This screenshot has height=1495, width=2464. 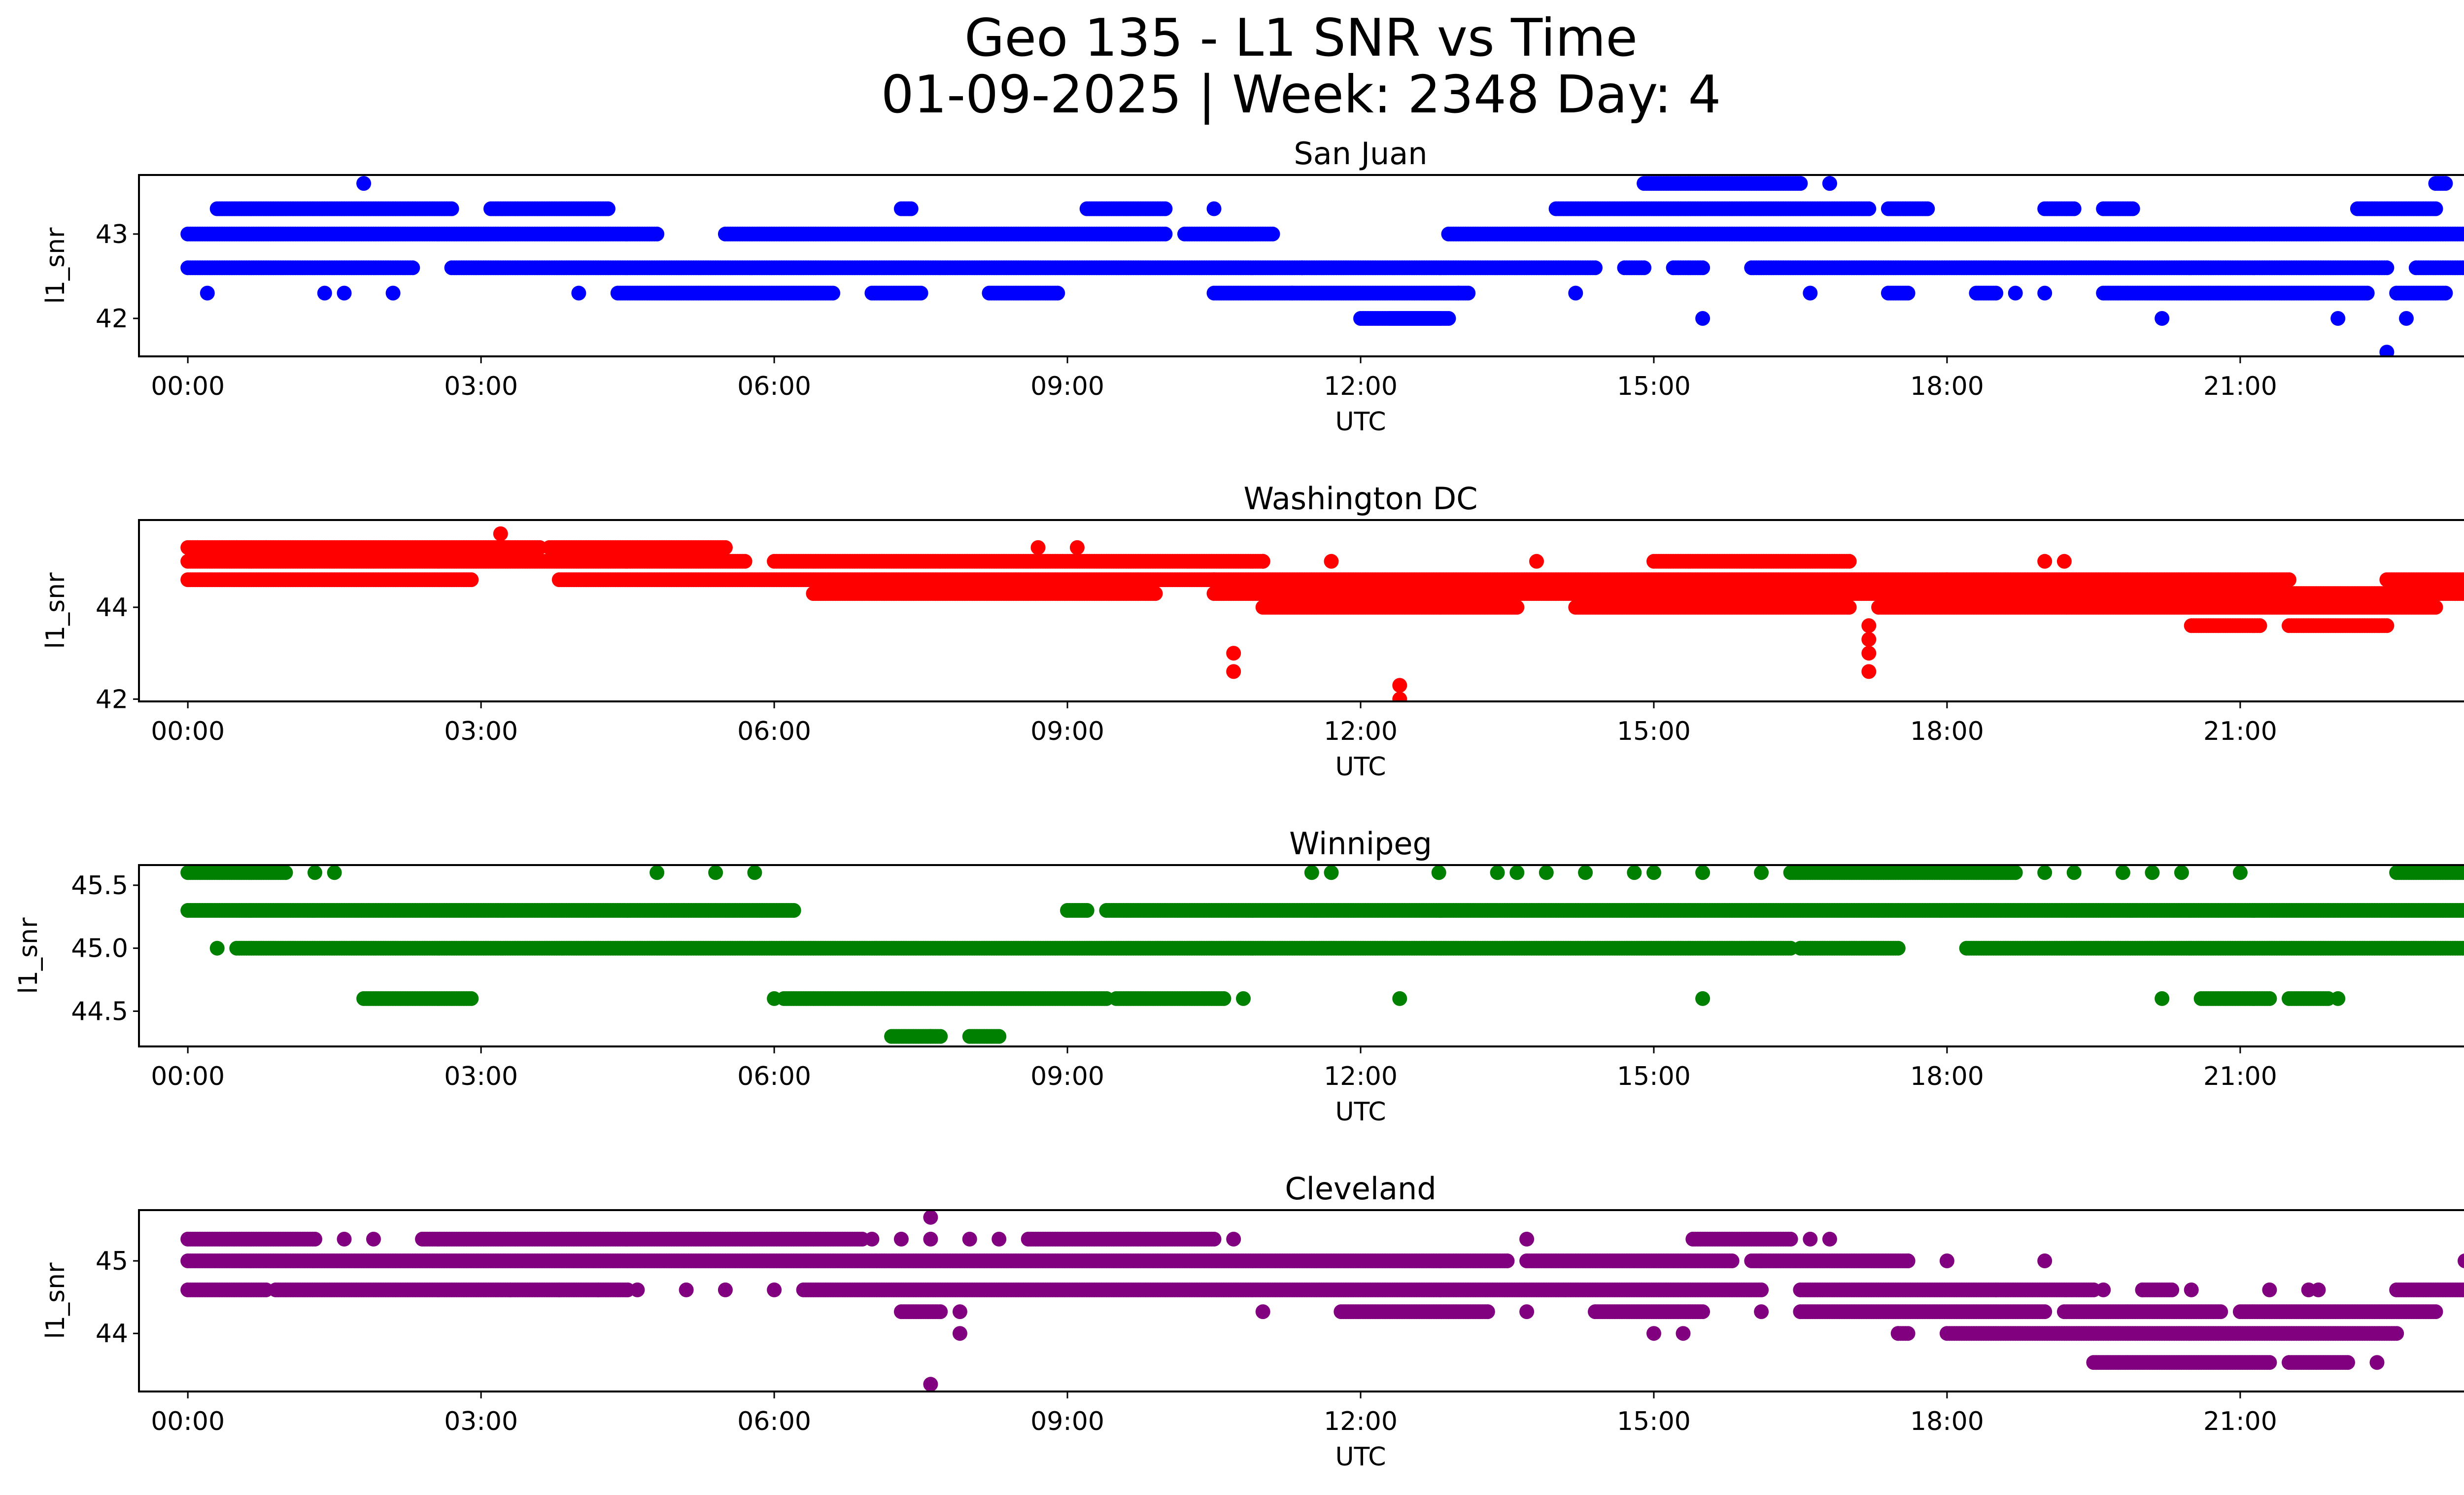 What do you see at coordinates (1301, 95) in the screenshot?
I see `chart-subtitle: 01-09-2025 | Week: 2348 Day: 4` at bounding box center [1301, 95].